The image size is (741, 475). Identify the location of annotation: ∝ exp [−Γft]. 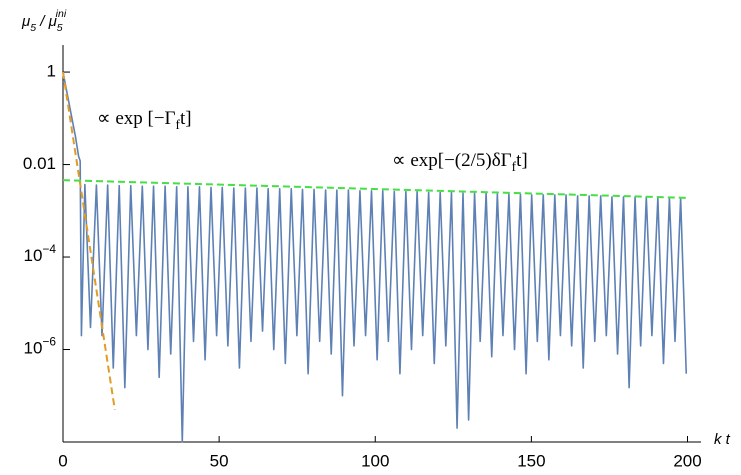
(144, 120).